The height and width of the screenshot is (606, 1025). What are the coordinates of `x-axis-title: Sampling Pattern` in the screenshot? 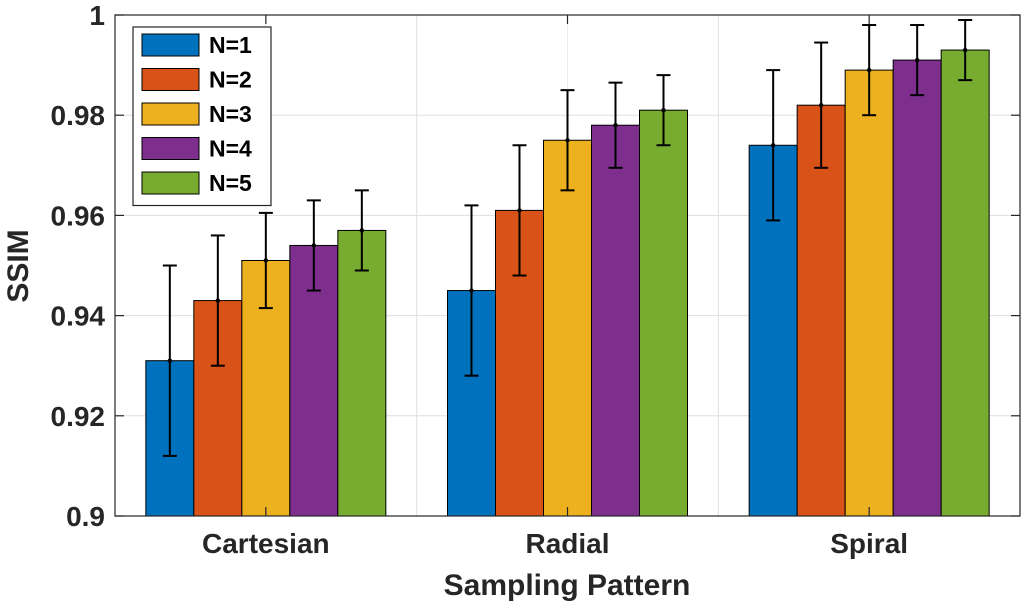 It's located at (567, 585).